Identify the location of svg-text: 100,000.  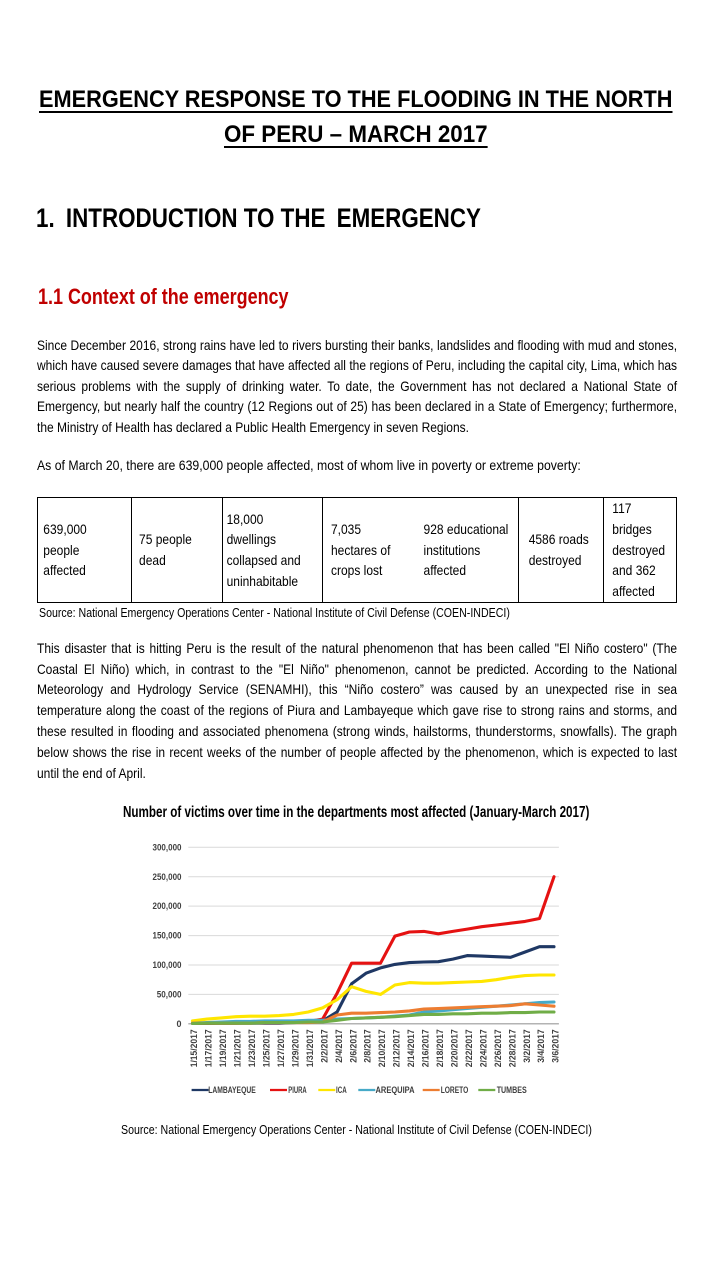
(167, 965).